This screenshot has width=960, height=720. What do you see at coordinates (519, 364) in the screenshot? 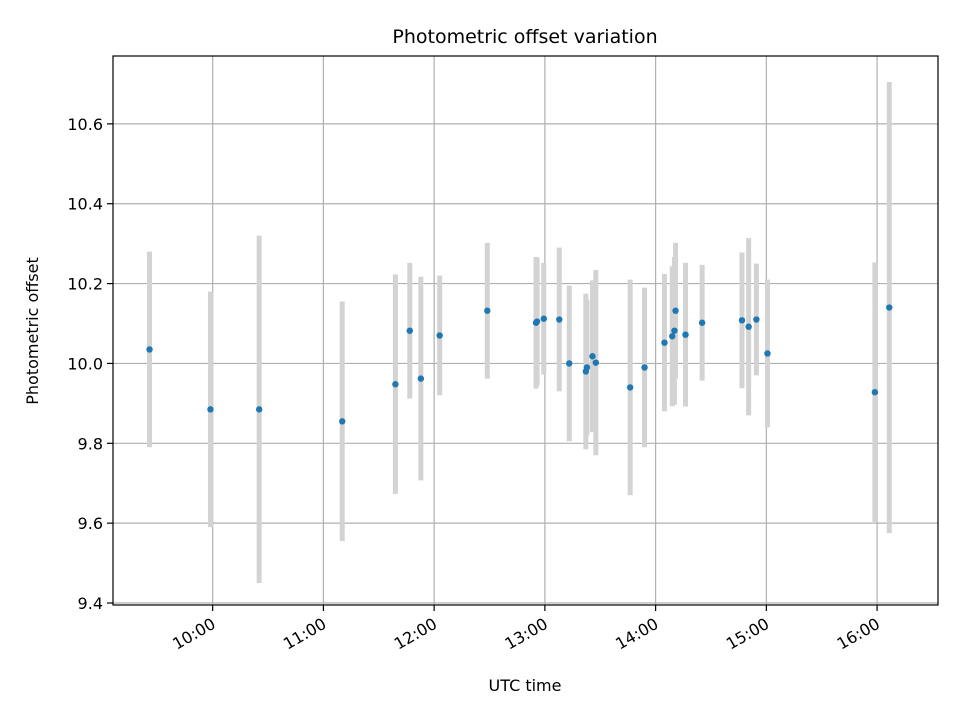
I see `data-points` at bounding box center [519, 364].